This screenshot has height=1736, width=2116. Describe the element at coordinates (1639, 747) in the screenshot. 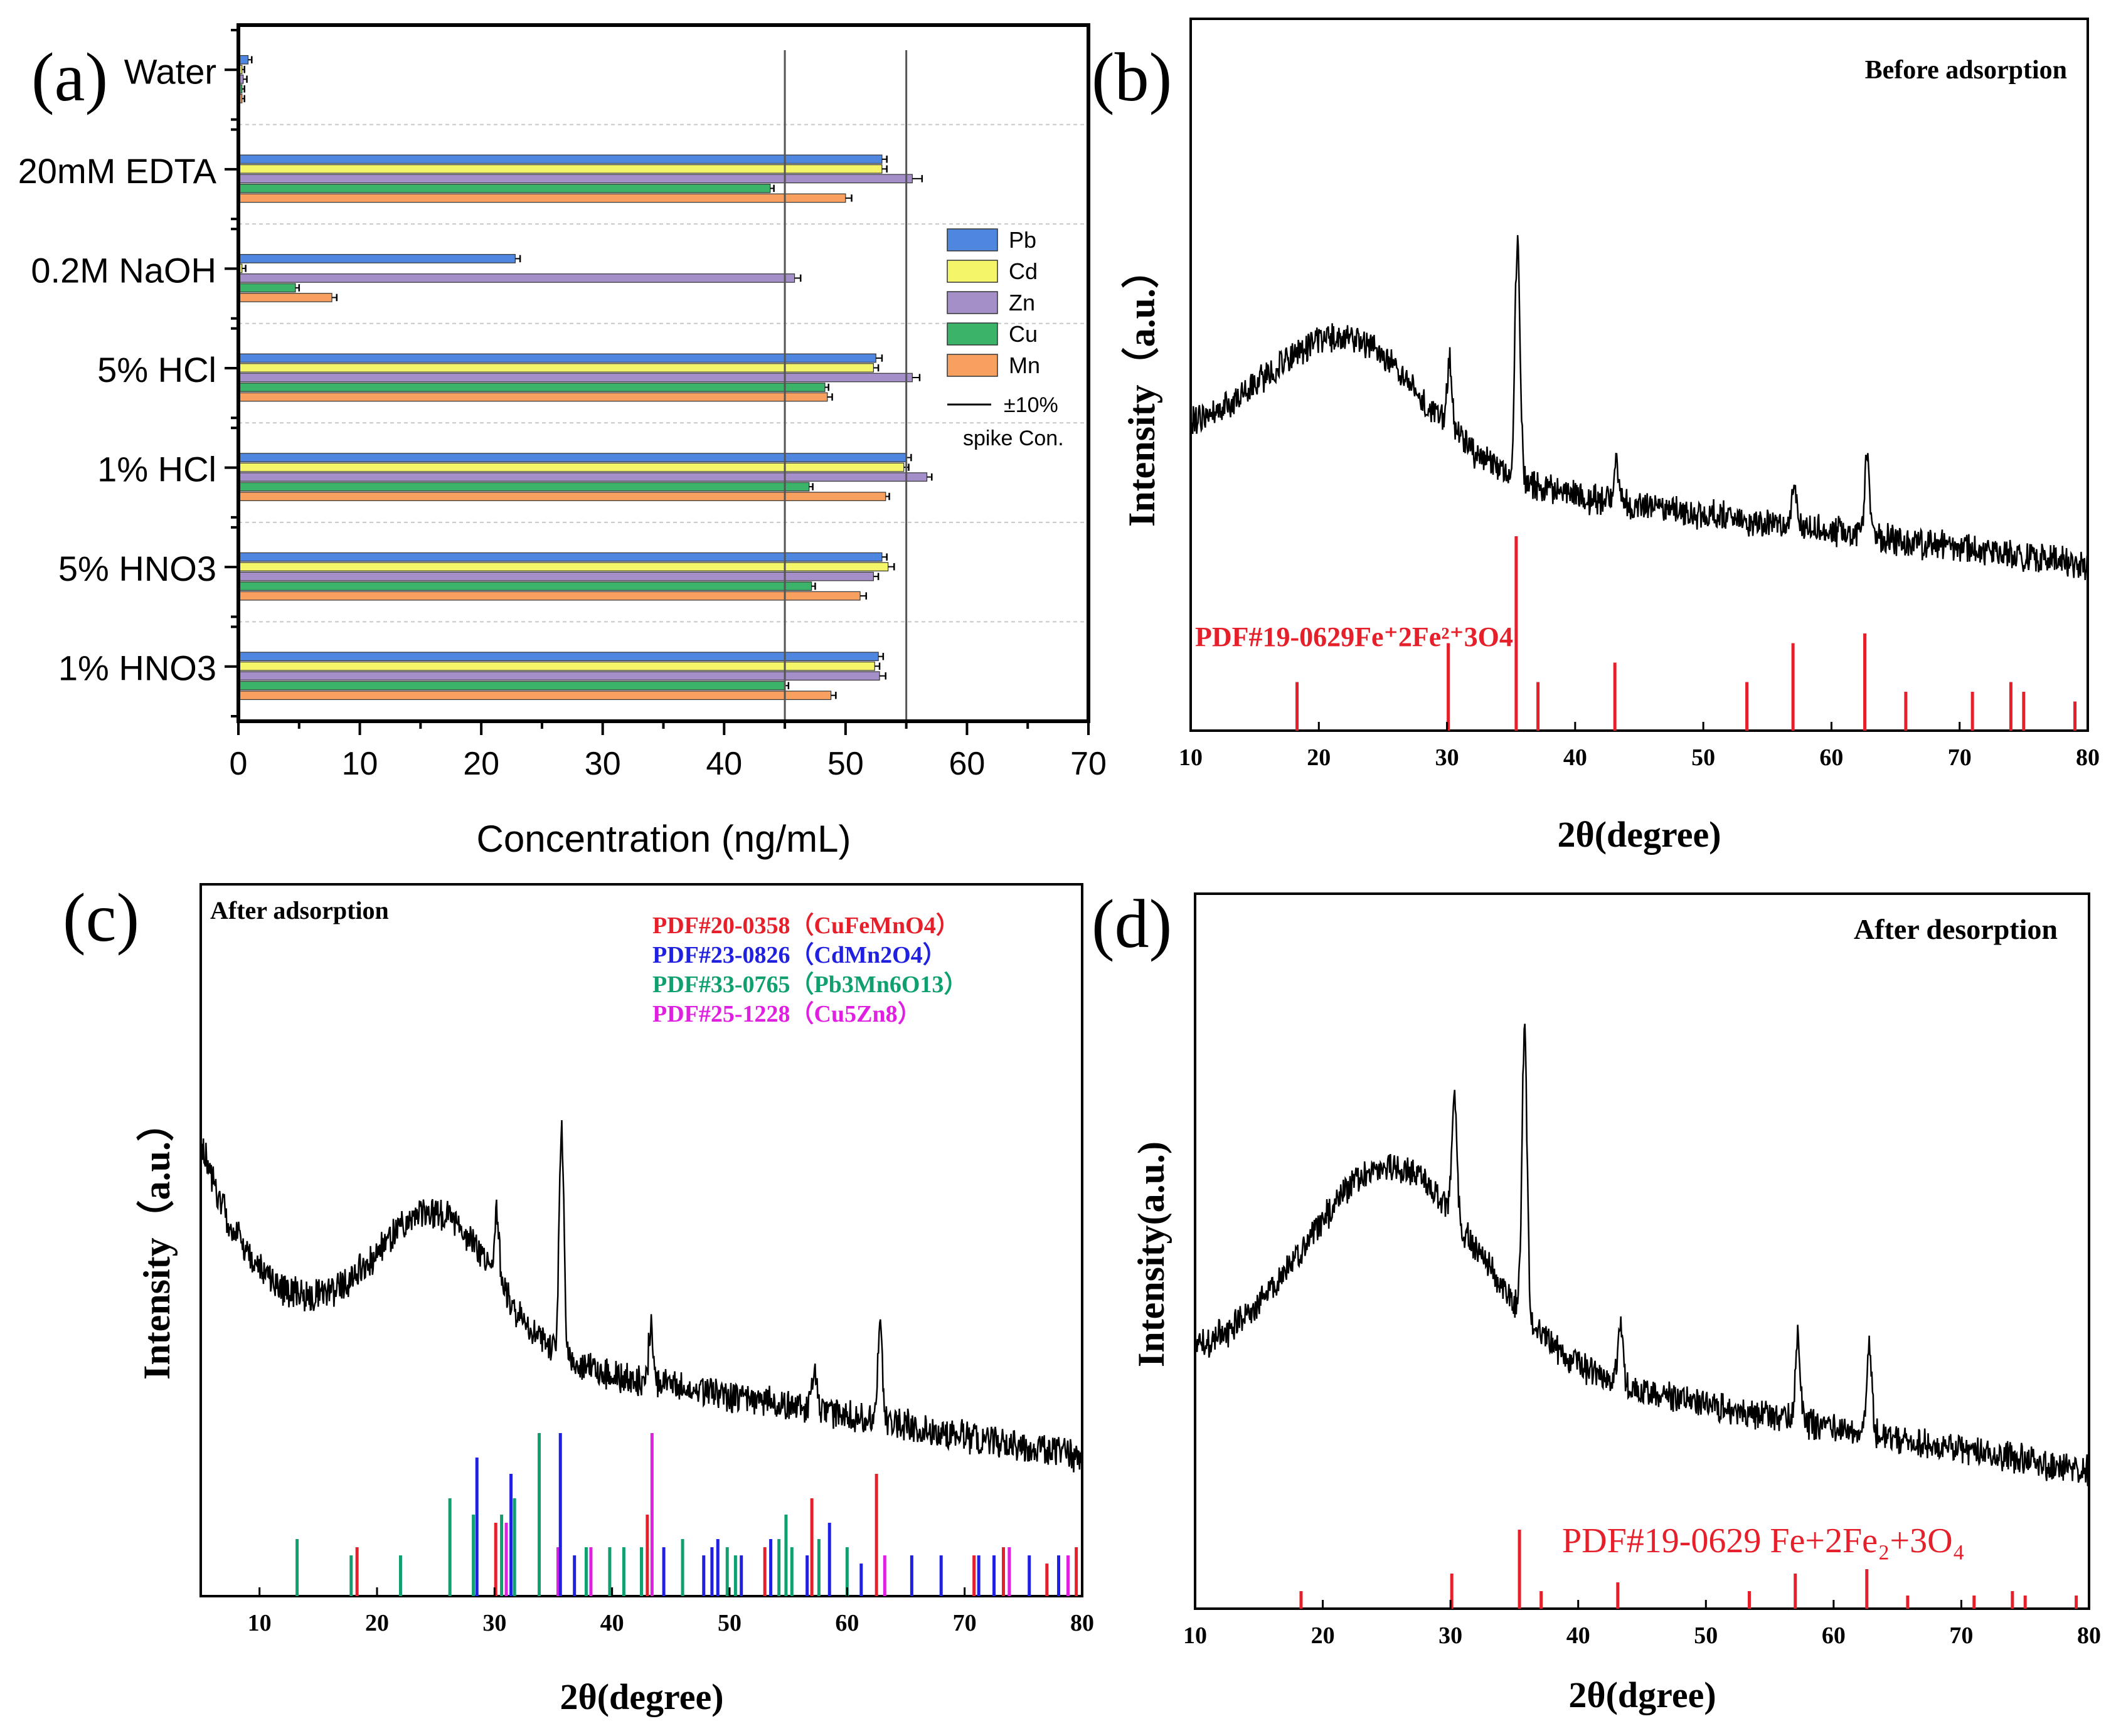

I see `panel-b-x-axis: 10 20 30 40 50 60 70 80` at that location.